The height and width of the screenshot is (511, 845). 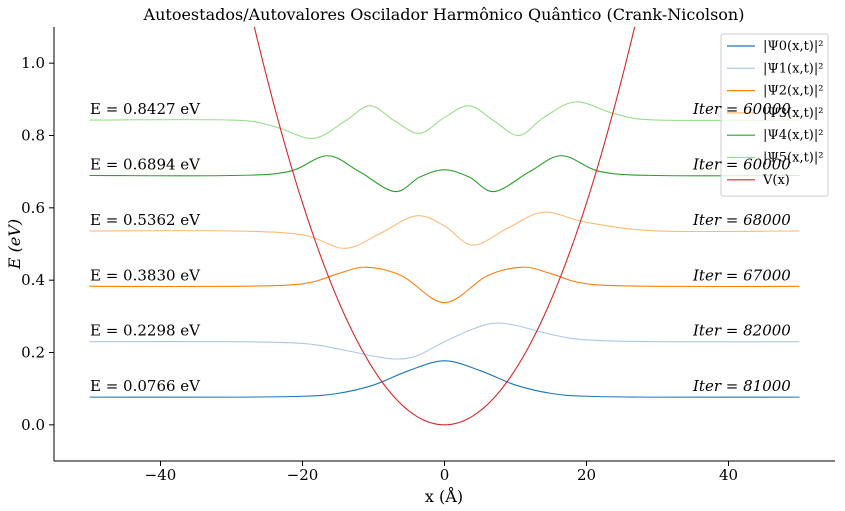 What do you see at coordinates (145, 165) in the screenshot?
I see `energy-label-4: E = 0.6894 eV` at bounding box center [145, 165].